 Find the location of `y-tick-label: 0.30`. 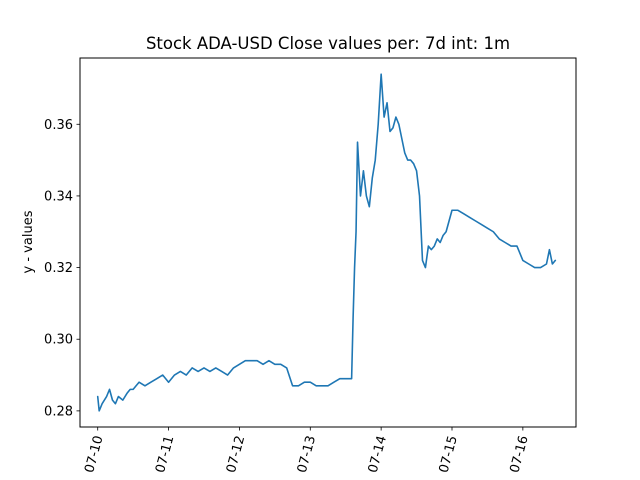

y-tick-label: 0.30 is located at coordinates (58, 340).